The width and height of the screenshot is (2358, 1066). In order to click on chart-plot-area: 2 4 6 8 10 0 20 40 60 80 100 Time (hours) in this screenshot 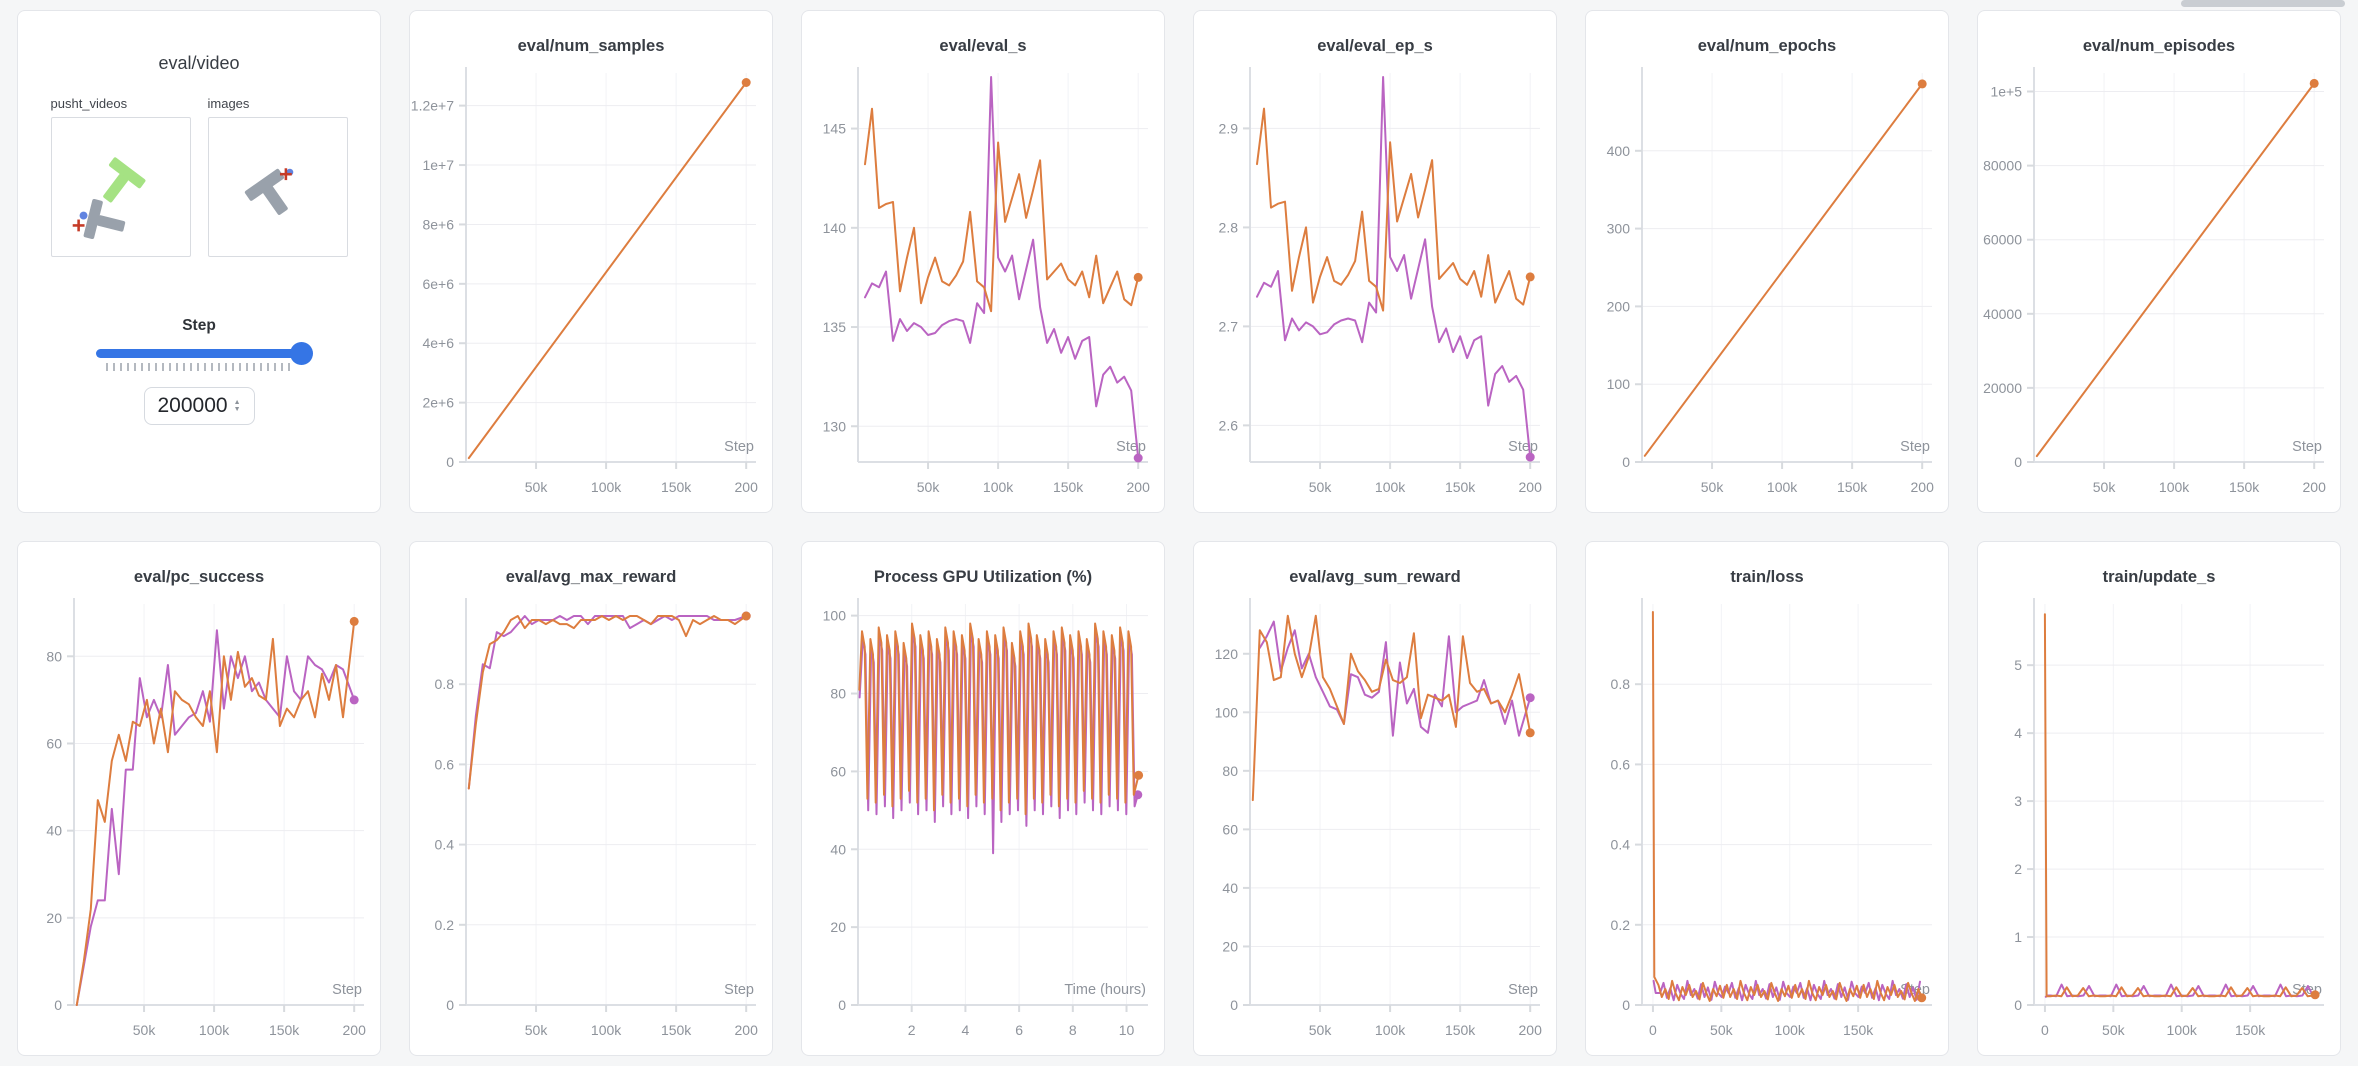, I will do `click(983, 822)`.